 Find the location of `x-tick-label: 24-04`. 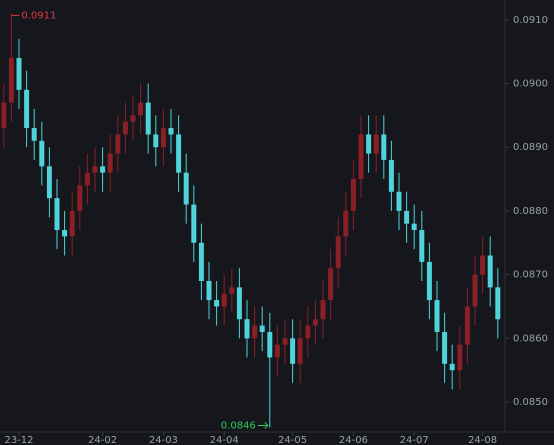

x-tick-label: 24-04 is located at coordinates (224, 440).